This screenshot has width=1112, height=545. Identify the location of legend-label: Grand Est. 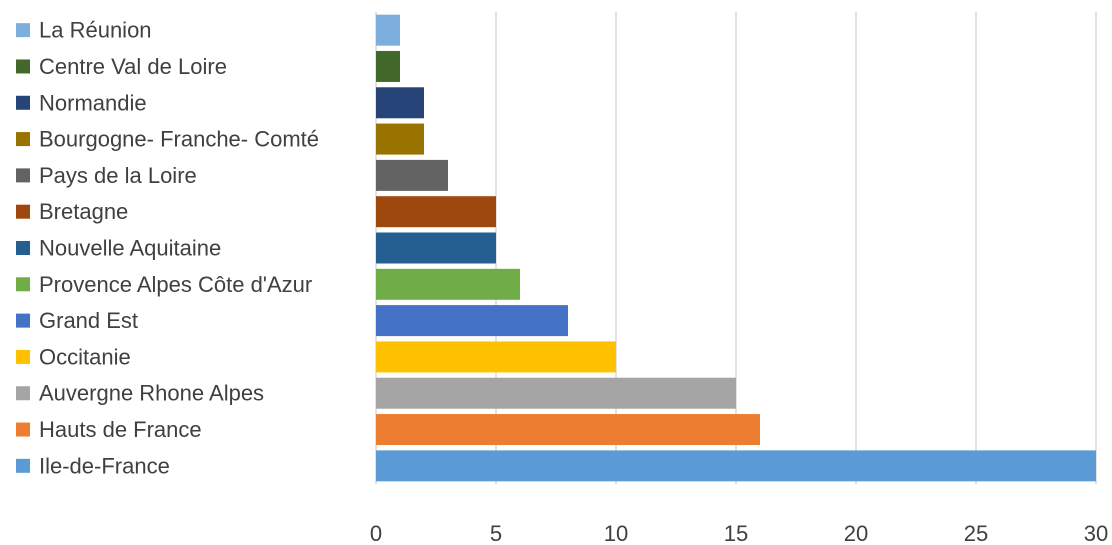
(88, 320).